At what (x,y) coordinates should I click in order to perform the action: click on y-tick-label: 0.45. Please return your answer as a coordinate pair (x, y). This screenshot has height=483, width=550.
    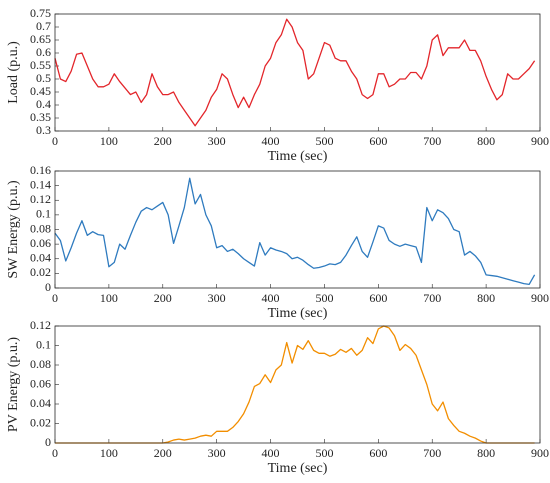
    Looking at the image, I should click on (40, 91).